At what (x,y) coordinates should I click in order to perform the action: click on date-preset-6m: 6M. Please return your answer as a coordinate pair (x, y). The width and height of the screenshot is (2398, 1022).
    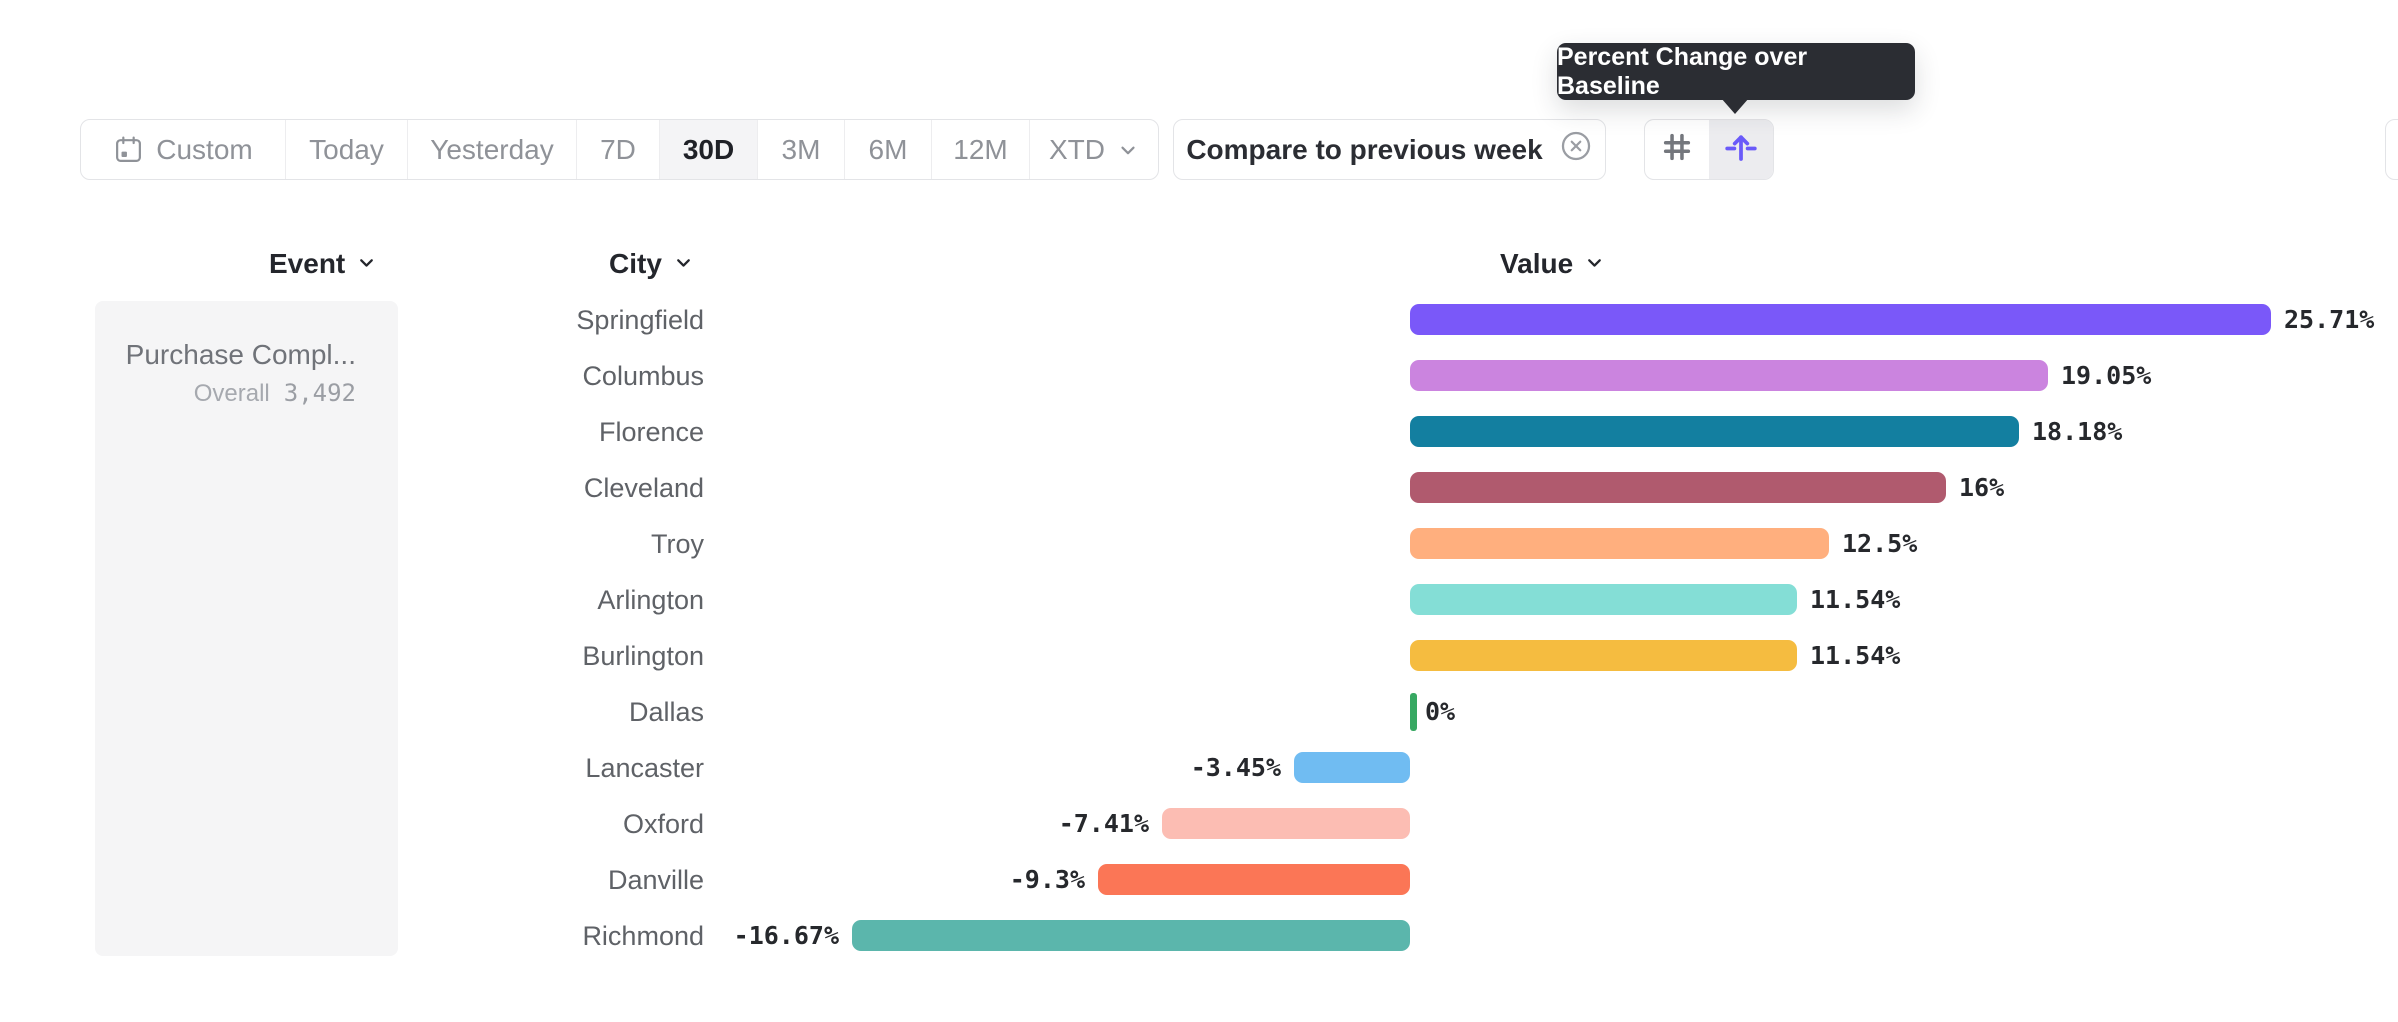
    Looking at the image, I should click on (888, 149).